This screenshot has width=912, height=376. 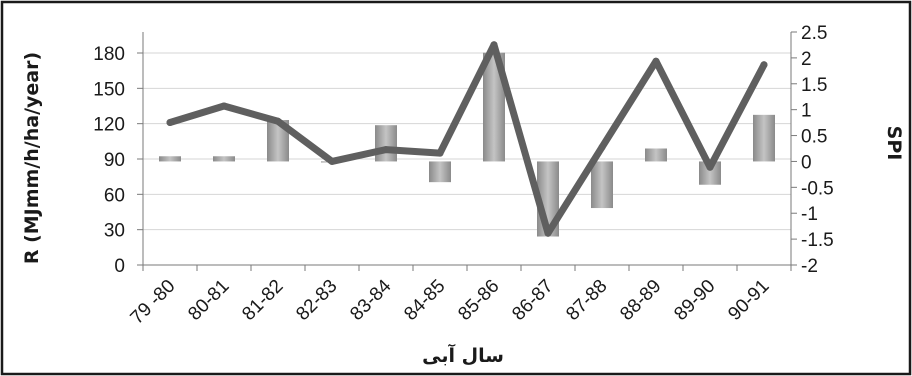 What do you see at coordinates (119, 266) in the screenshot?
I see `y-tick-label: 0` at bounding box center [119, 266].